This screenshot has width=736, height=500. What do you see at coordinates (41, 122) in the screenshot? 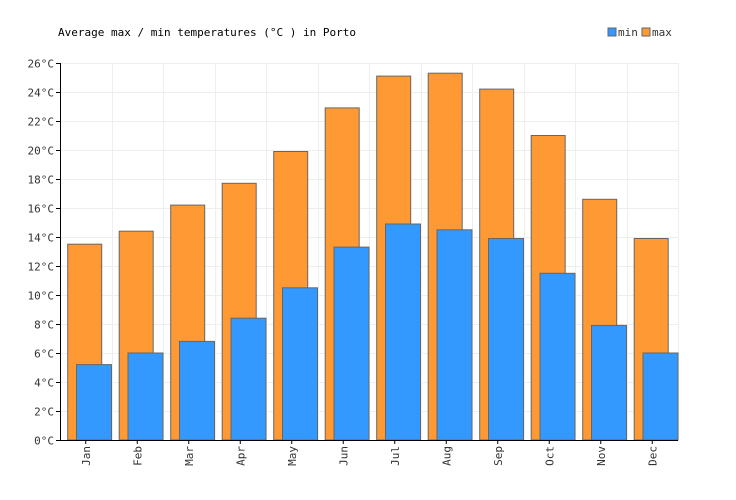
I see `y-tick-label: 22°C` at bounding box center [41, 122].